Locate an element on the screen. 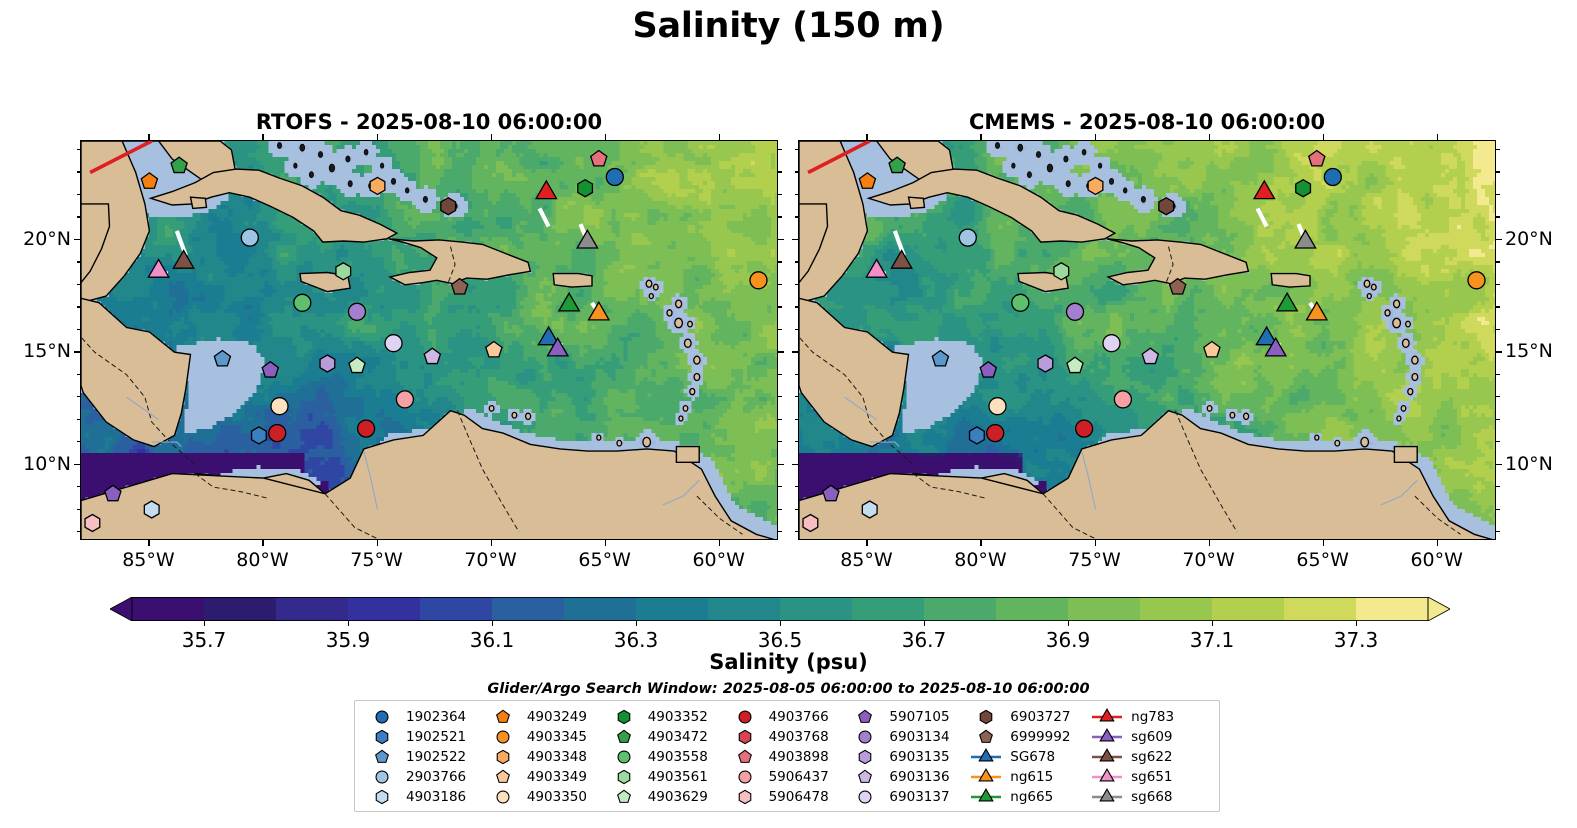  legend-item: 6903134 is located at coordinates (908, 737).